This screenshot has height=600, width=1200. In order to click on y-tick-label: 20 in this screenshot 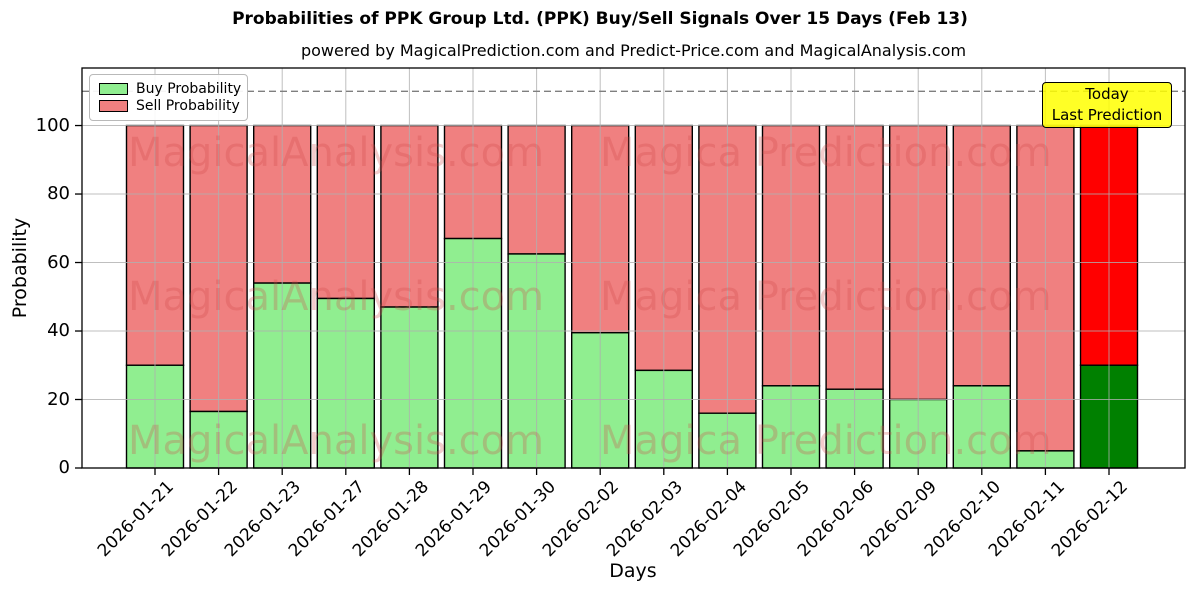, I will do `click(58, 399)`.